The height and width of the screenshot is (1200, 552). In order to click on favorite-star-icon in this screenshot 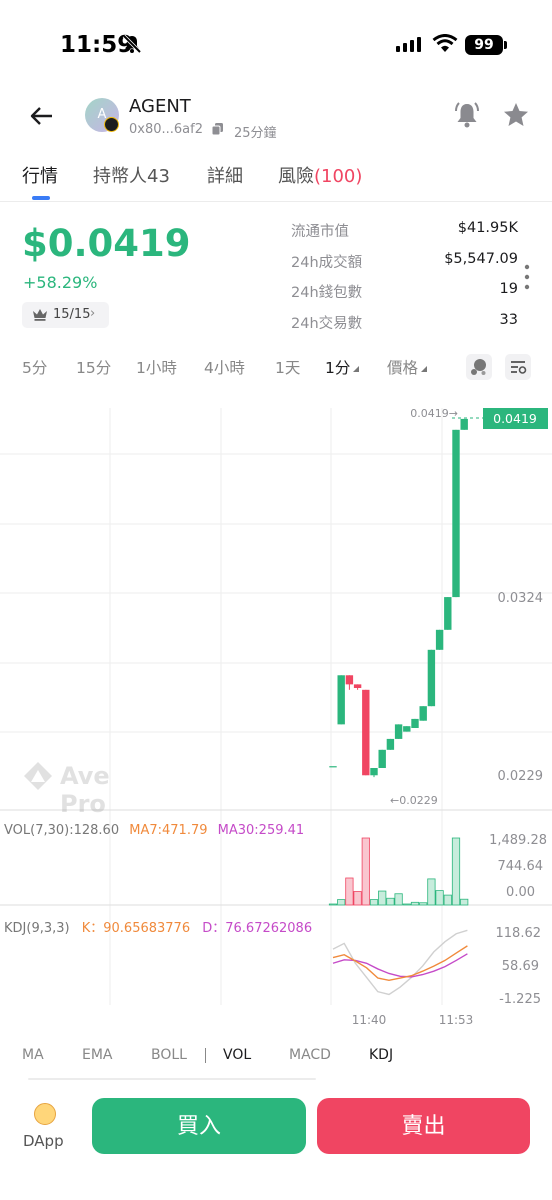, I will do `click(516, 115)`.